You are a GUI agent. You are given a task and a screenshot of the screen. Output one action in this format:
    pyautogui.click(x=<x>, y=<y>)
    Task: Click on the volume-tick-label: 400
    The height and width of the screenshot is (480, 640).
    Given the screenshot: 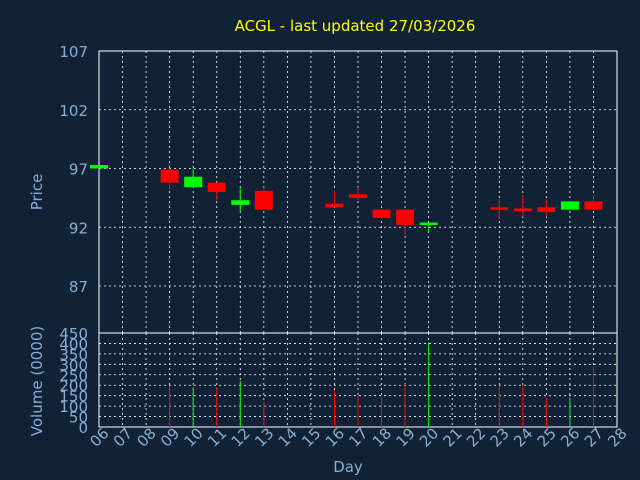 What is the action you would take?
    pyautogui.click(x=73, y=344)
    